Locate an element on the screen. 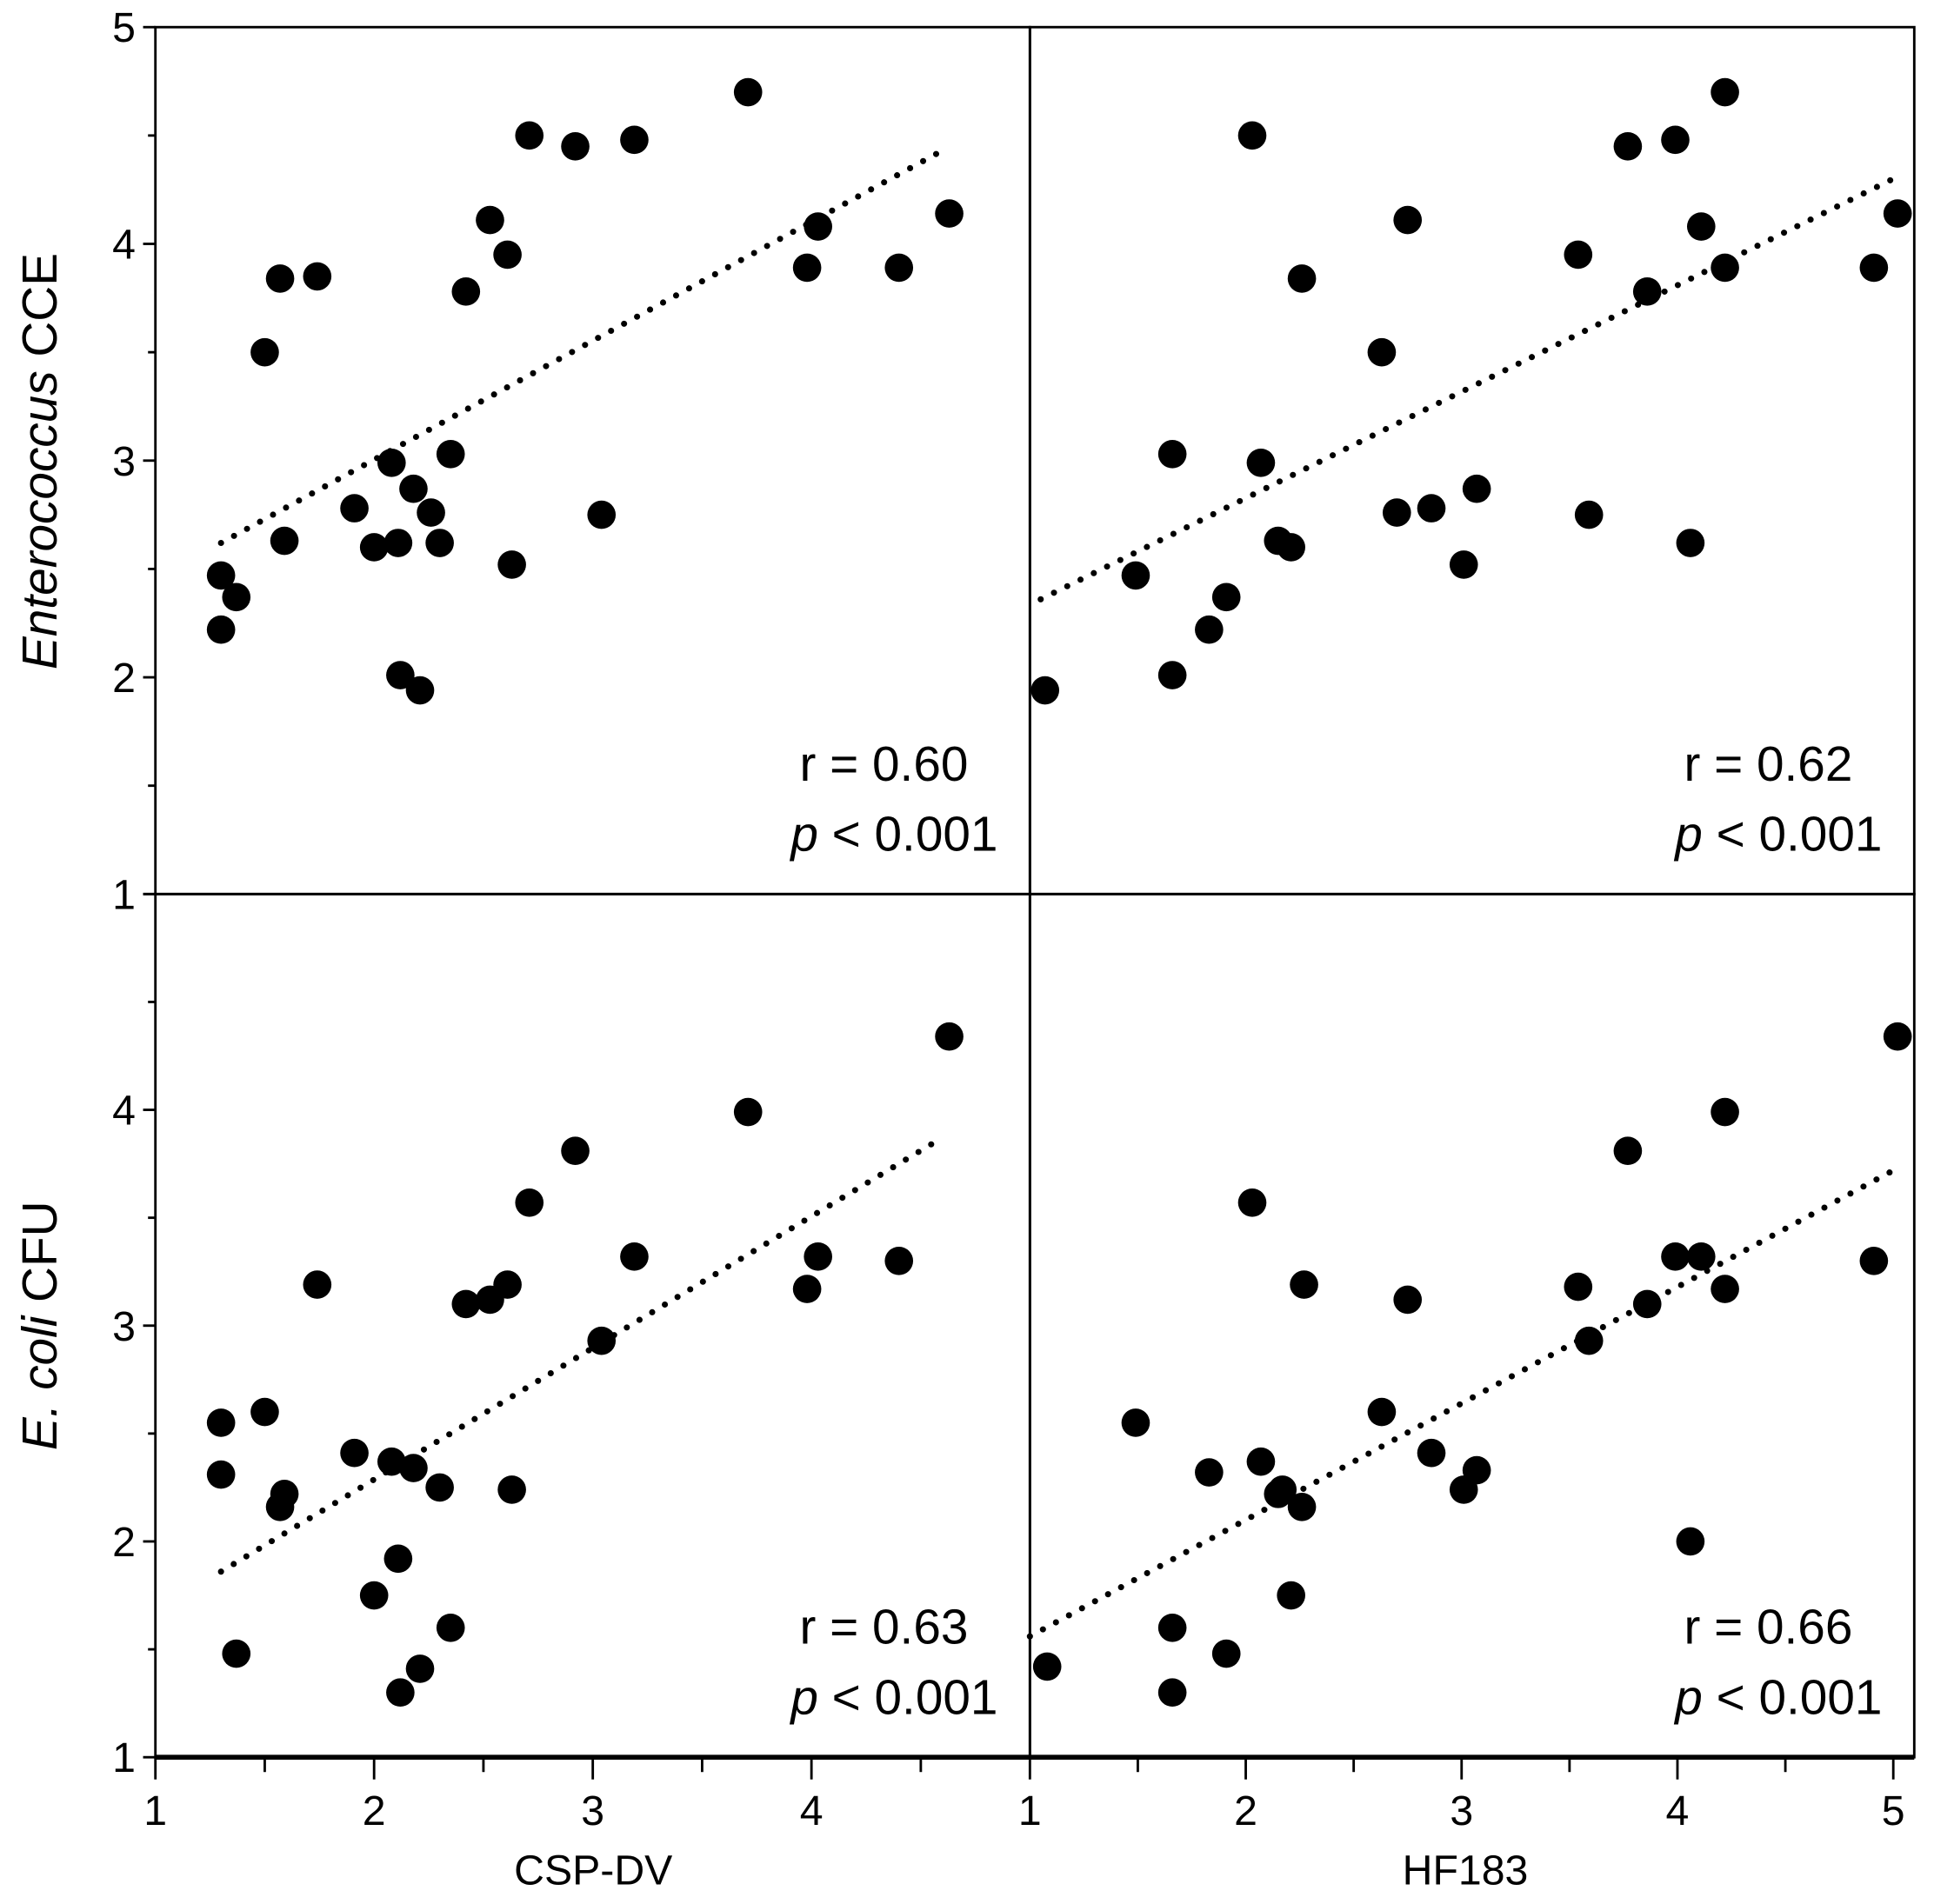 Image resolution: width=1934 pixels, height=1904 pixels. x-axis-label-left: CSP-DV is located at coordinates (593, 1870).